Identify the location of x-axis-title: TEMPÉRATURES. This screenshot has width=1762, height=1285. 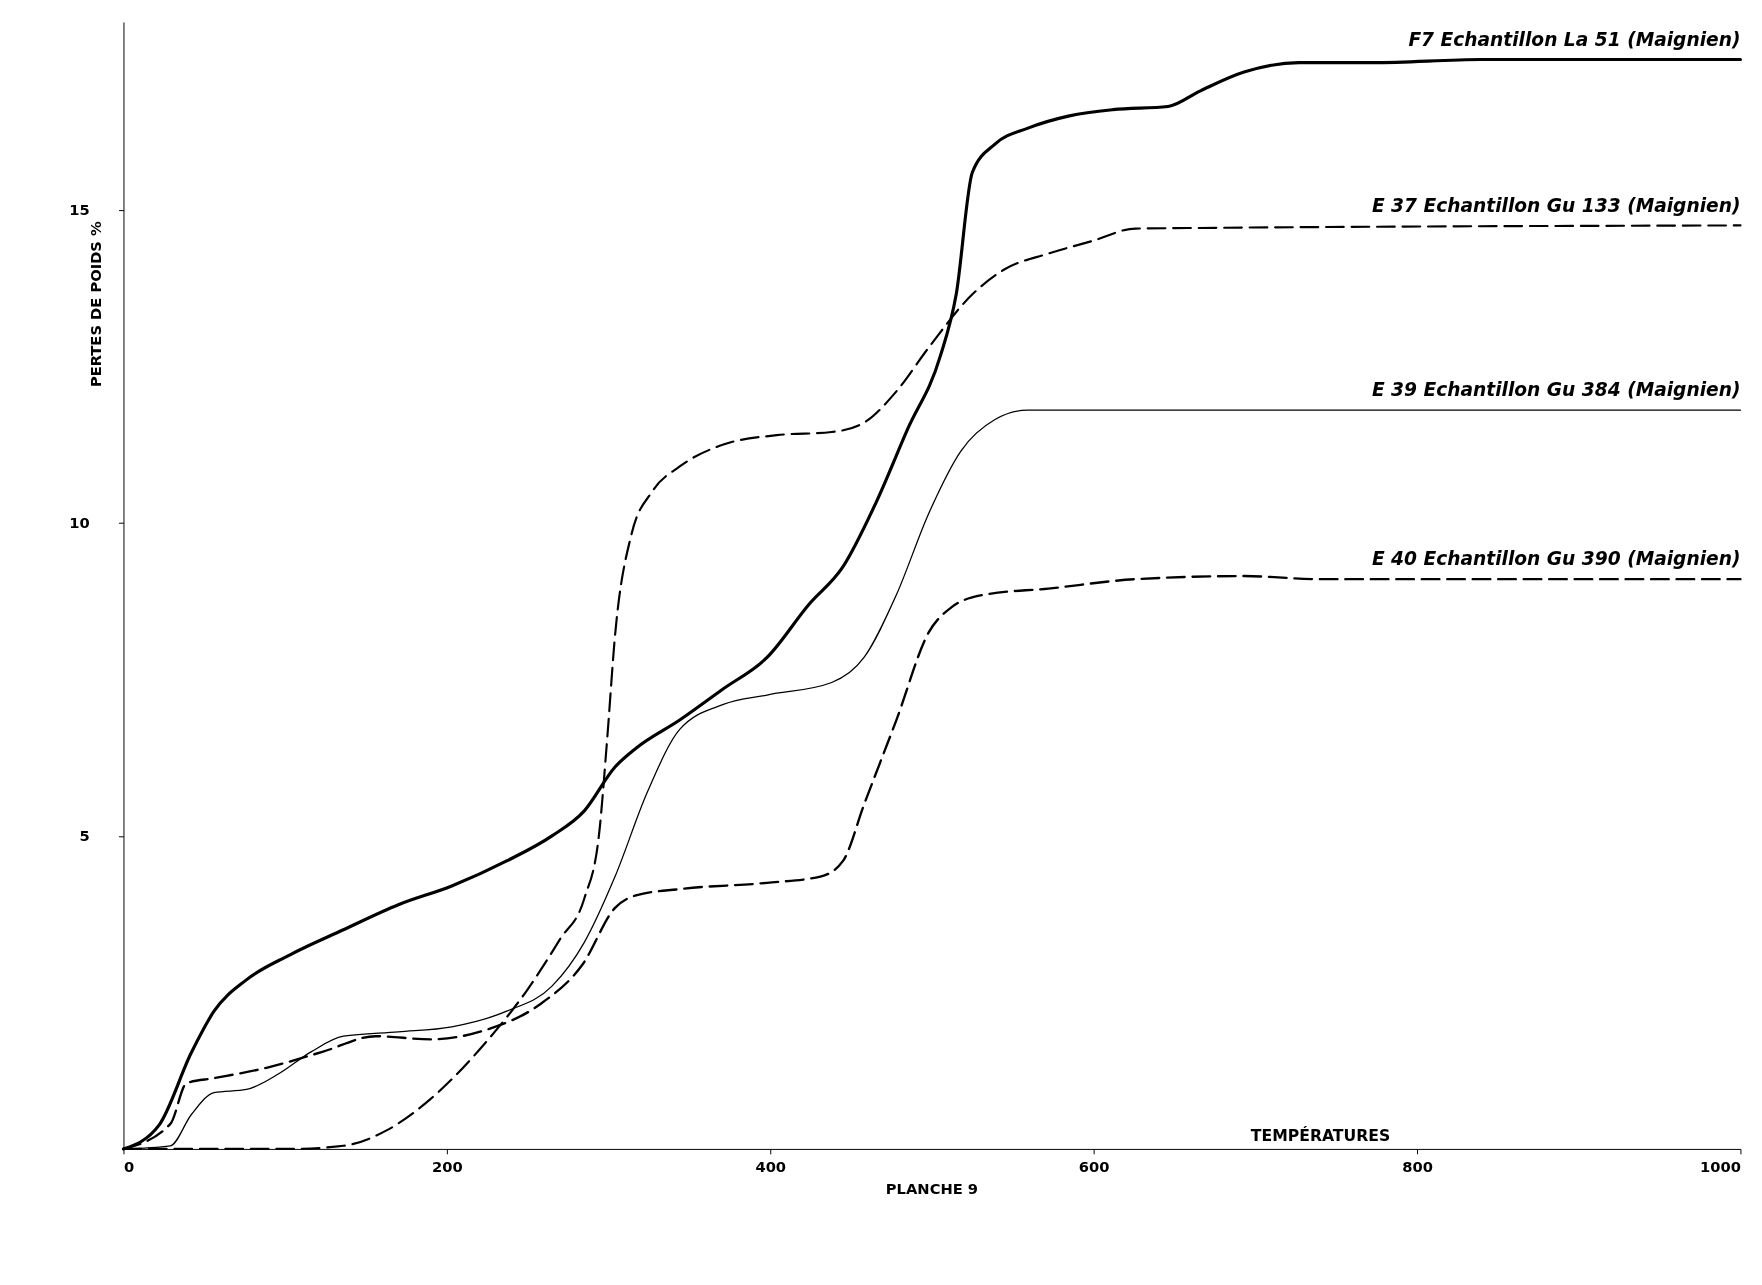
(1320, 1135).